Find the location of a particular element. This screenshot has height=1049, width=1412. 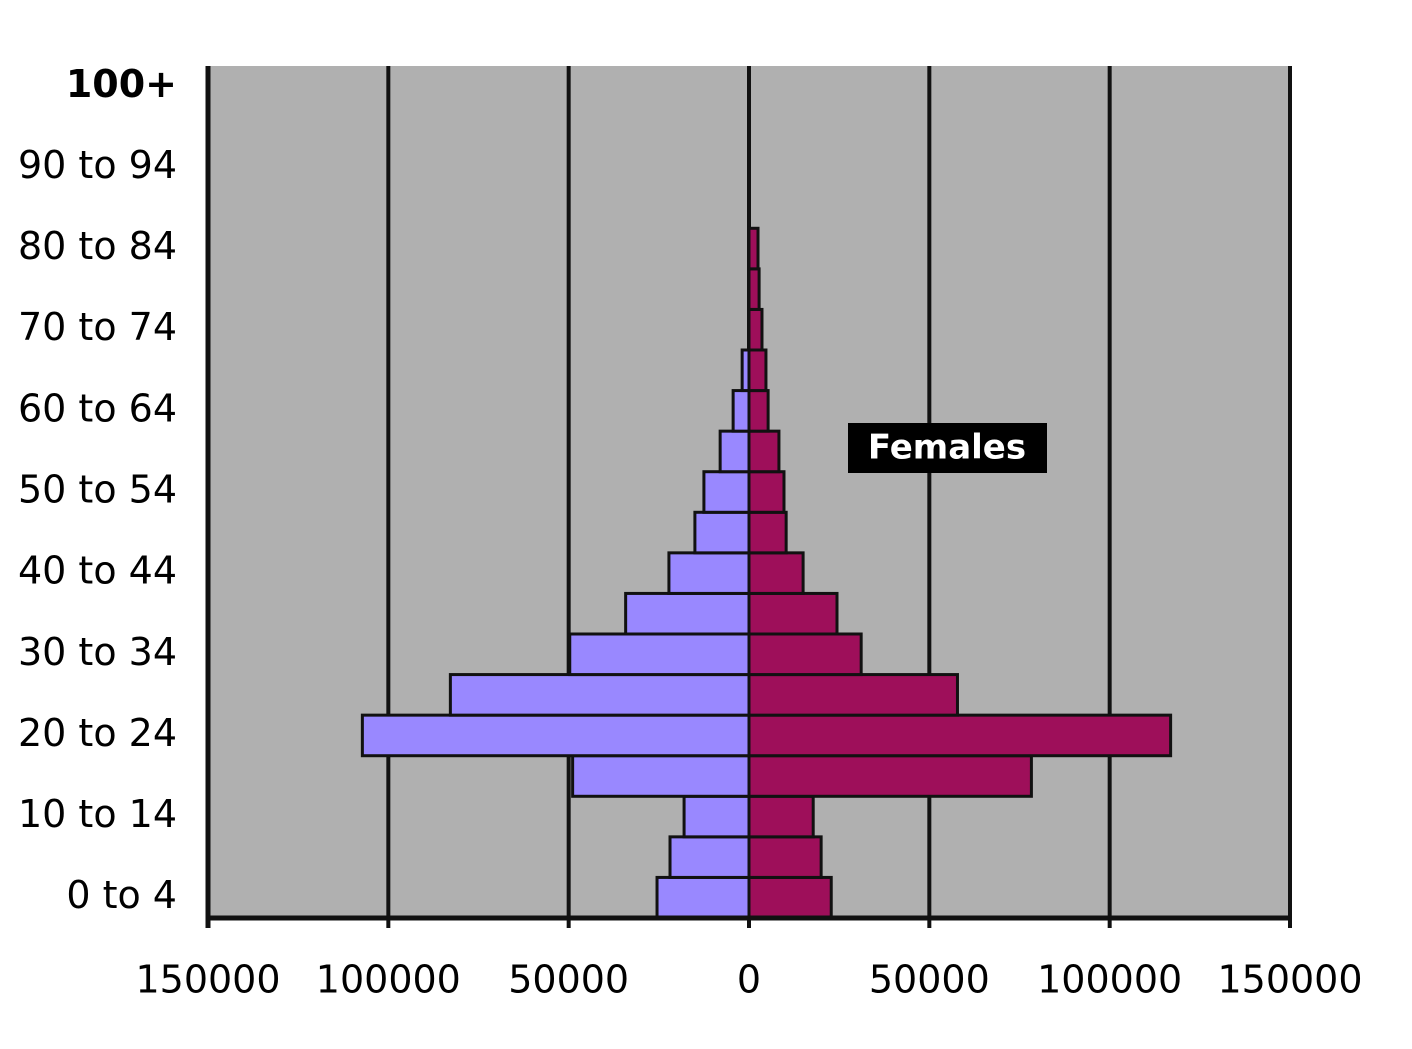

y-tick-label: 0 to 4 is located at coordinates (121, 895).